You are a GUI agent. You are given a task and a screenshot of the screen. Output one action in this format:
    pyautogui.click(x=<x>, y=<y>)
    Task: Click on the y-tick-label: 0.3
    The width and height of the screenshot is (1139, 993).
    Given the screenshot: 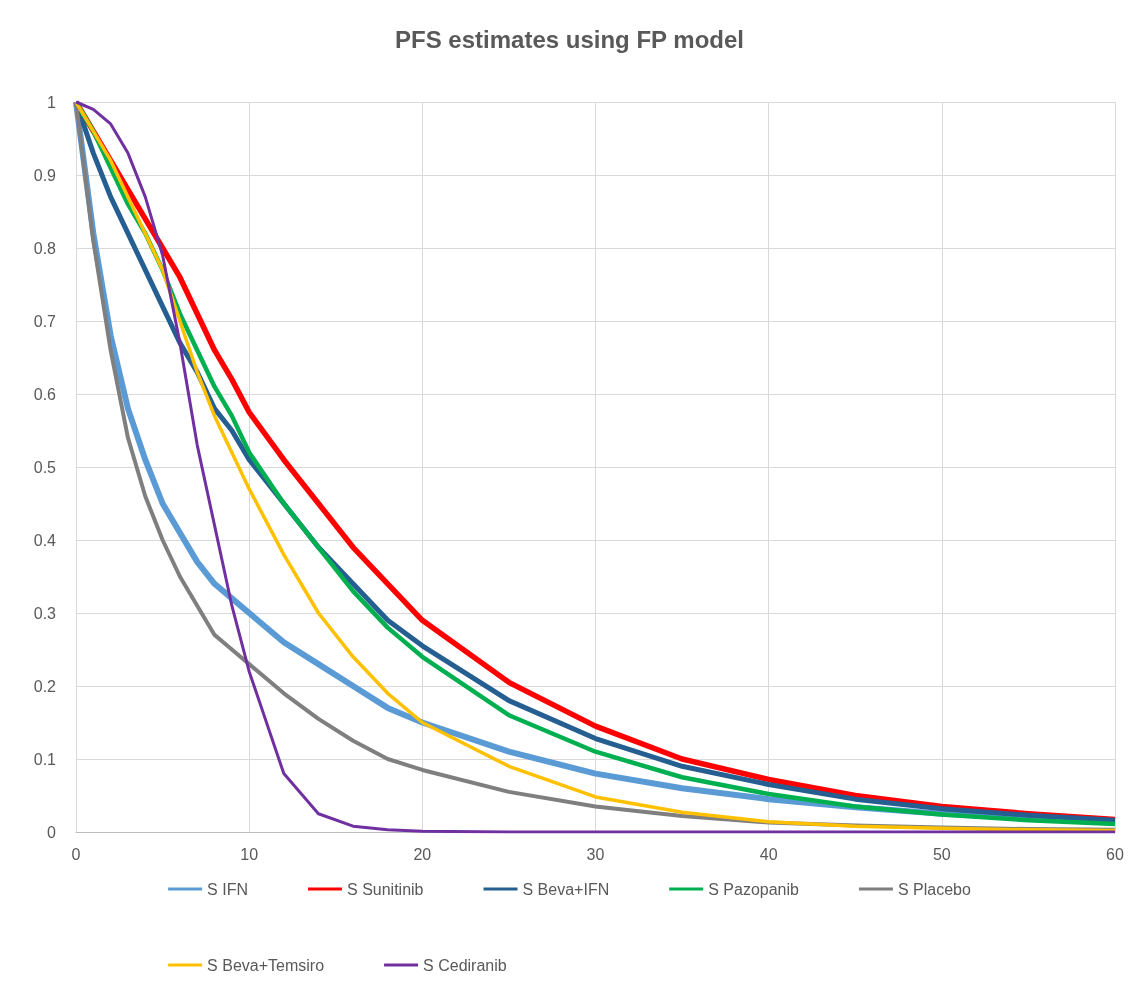 What is the action you would take?
    pyautogui.click(x=45, y=613)
    